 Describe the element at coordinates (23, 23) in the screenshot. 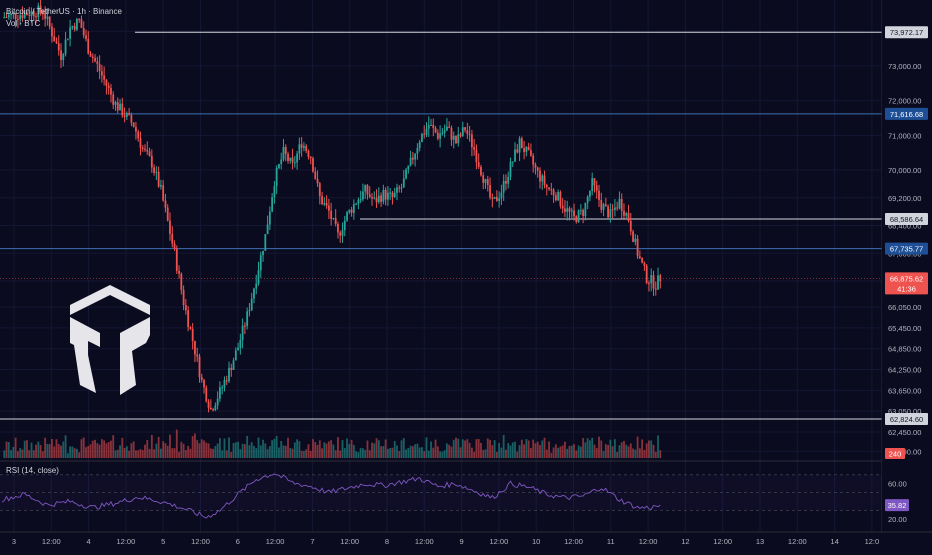

I see `volume-indicator-label: Vol · BTC` at that location.